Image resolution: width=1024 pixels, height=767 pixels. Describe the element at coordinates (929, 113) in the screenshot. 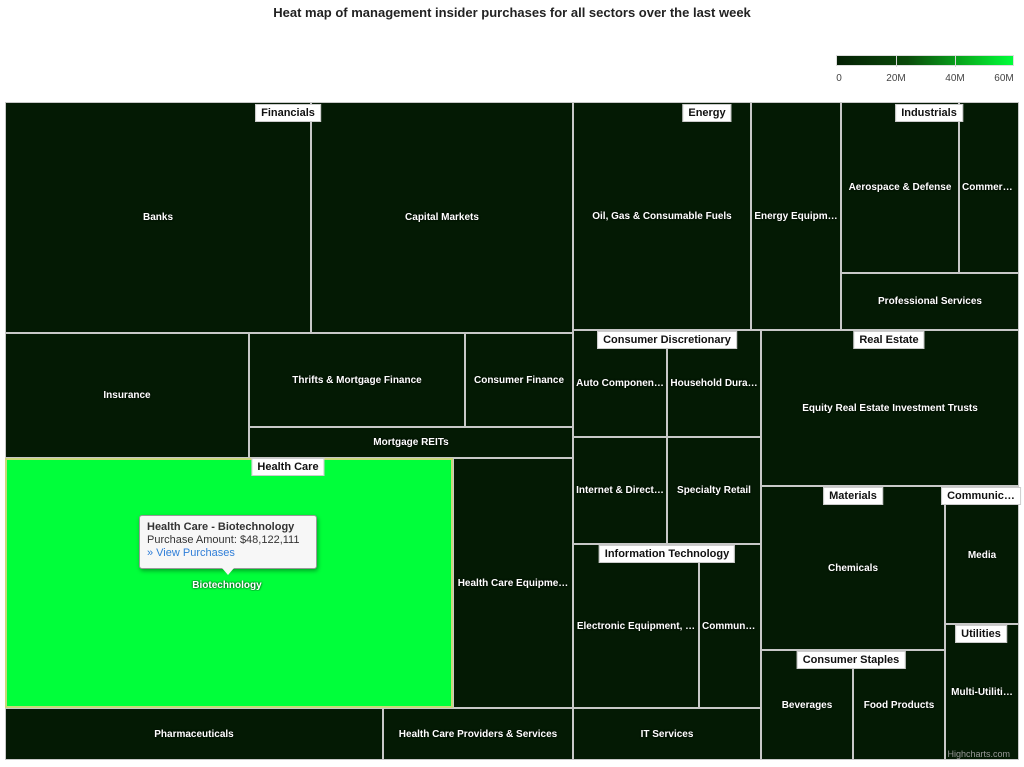

I see `sector-label-industrials: Industrials` at that location.